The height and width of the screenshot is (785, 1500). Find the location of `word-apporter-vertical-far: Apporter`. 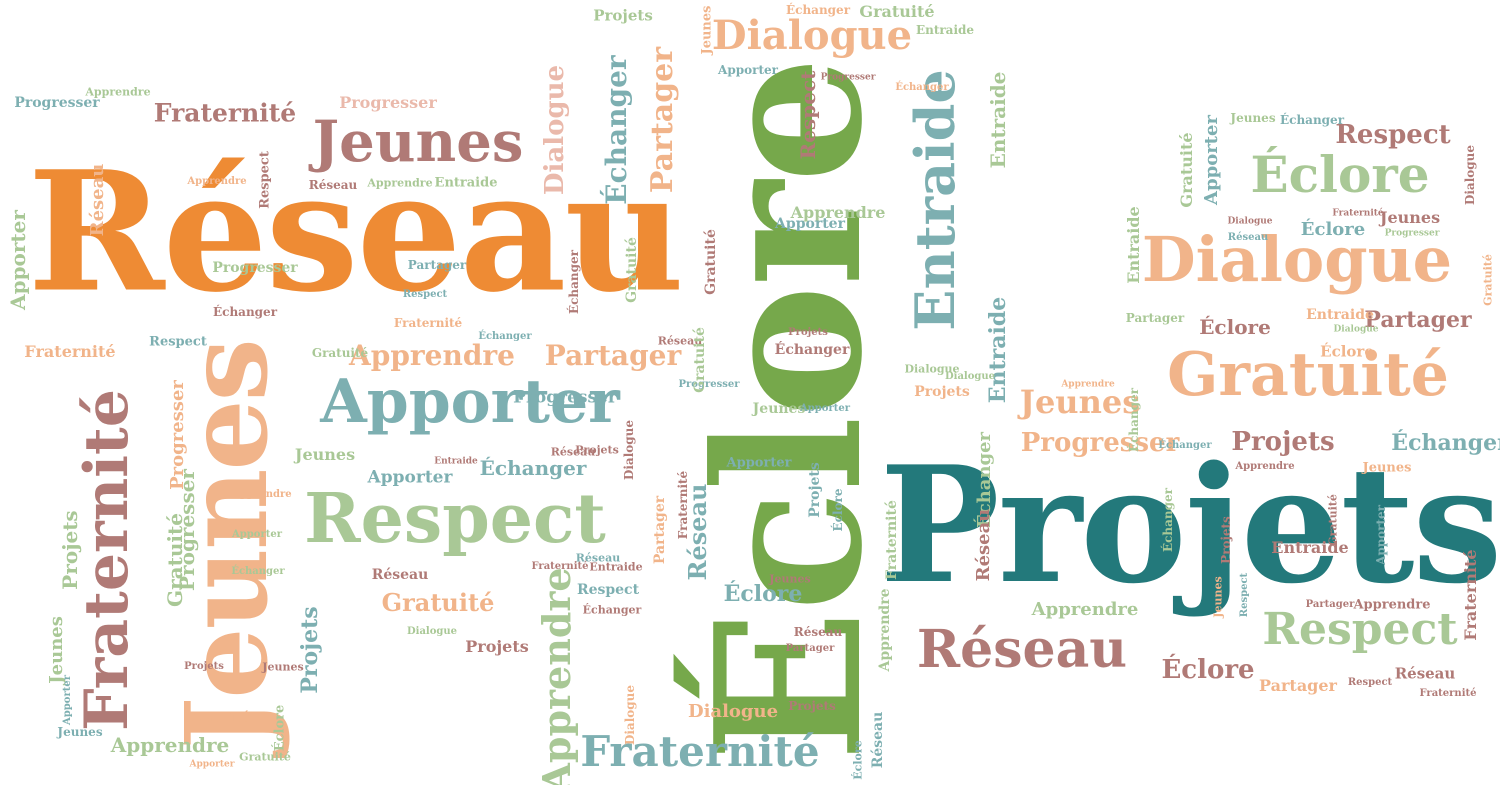

word-apporter-vertical-far: Apporter is located at coordinates (1211, 160).